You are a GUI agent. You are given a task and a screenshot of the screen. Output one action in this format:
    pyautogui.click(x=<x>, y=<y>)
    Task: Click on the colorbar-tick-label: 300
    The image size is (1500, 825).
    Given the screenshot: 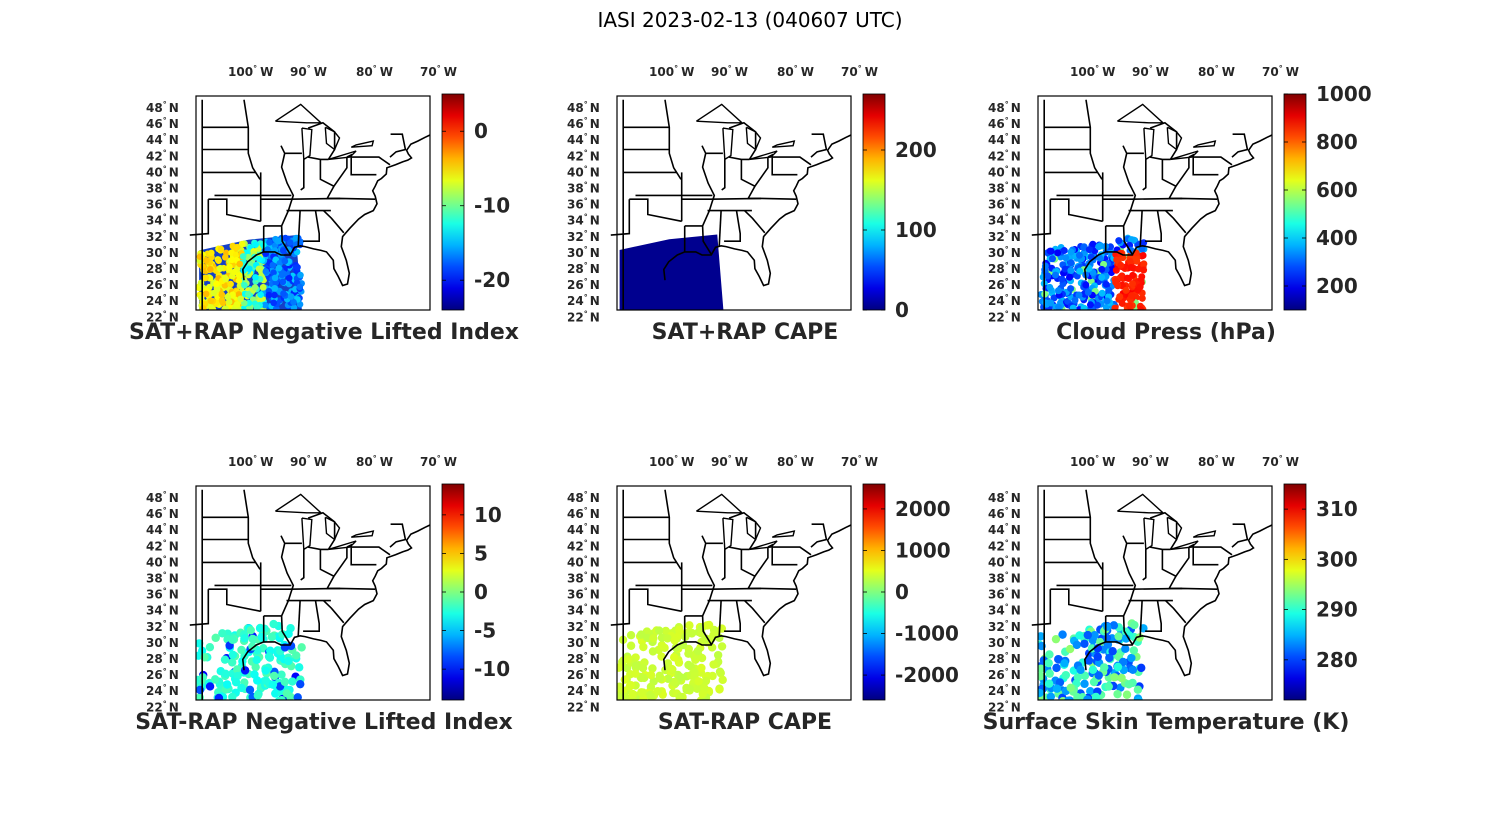 What is the action you would take?
    pyautogui.click(x=1337, y=559)
    